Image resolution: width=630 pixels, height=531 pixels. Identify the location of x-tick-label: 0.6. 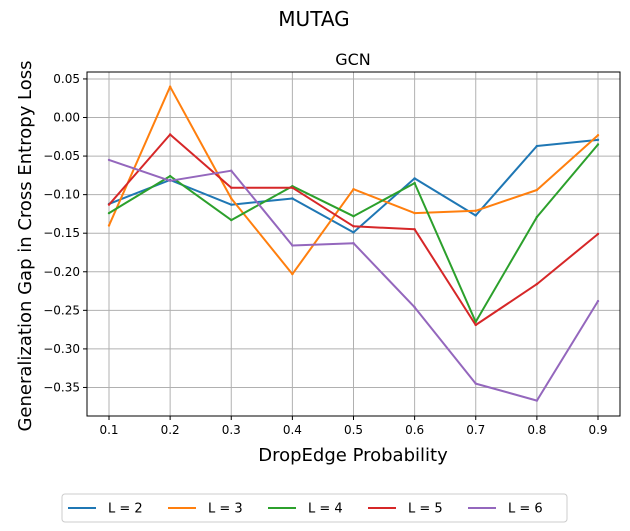
(414, 430).